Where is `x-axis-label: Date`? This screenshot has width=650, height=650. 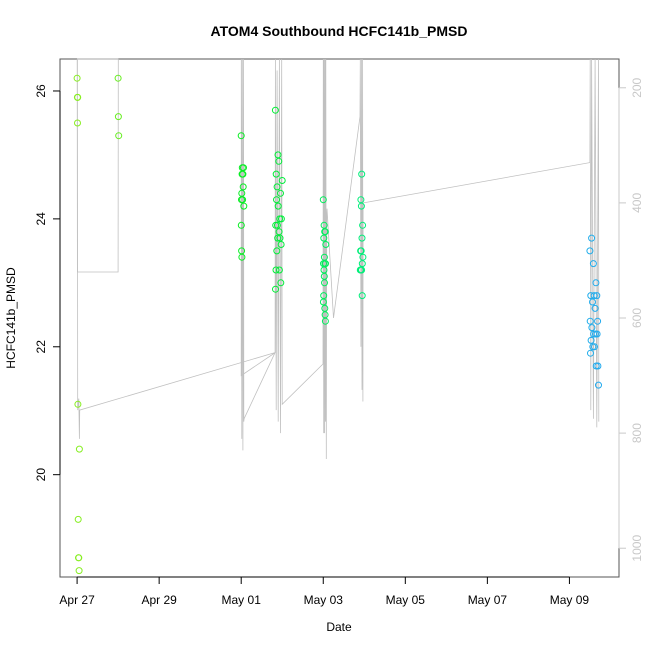 x-axis-label: Date is located at coordinates (339, 627).